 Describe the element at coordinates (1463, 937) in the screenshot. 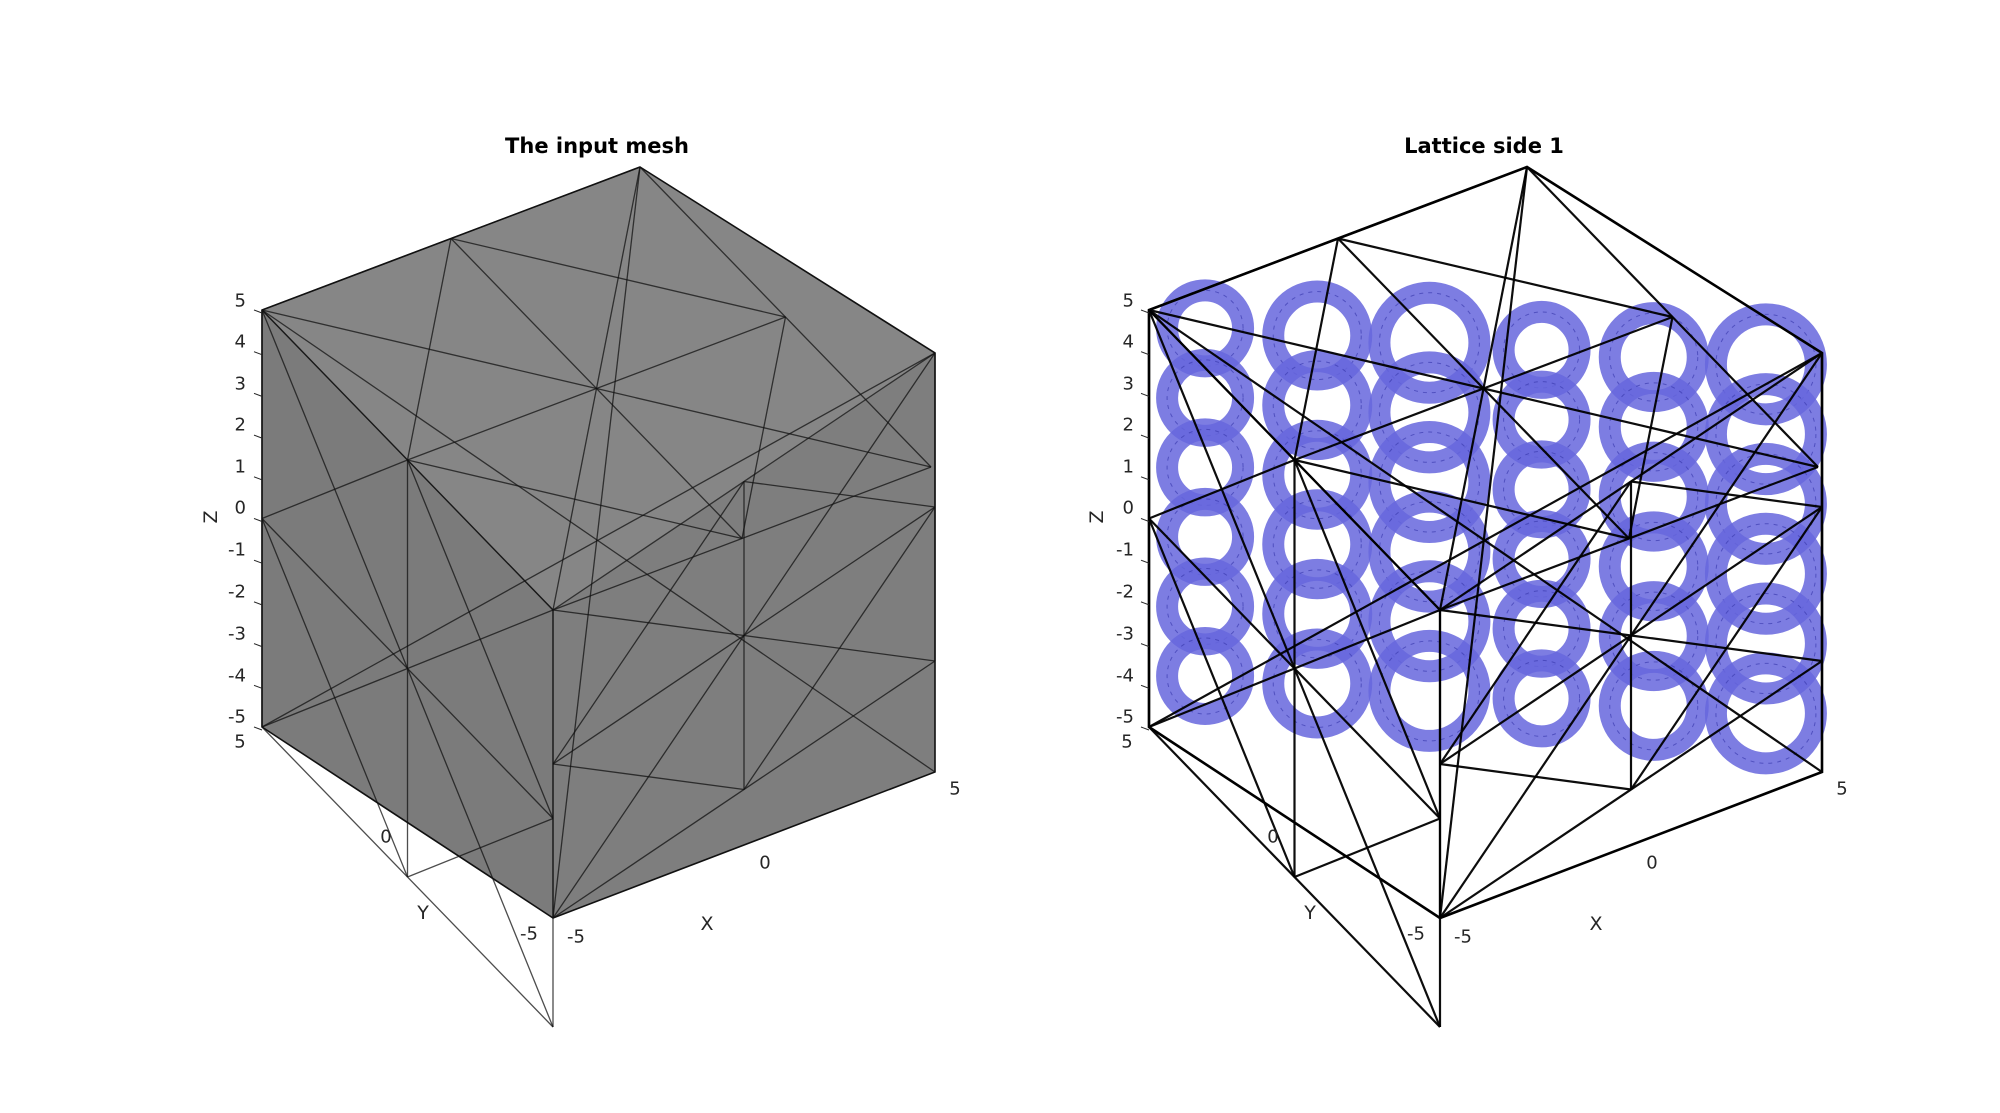

I see `right-x-tick-label: -5` at that location.